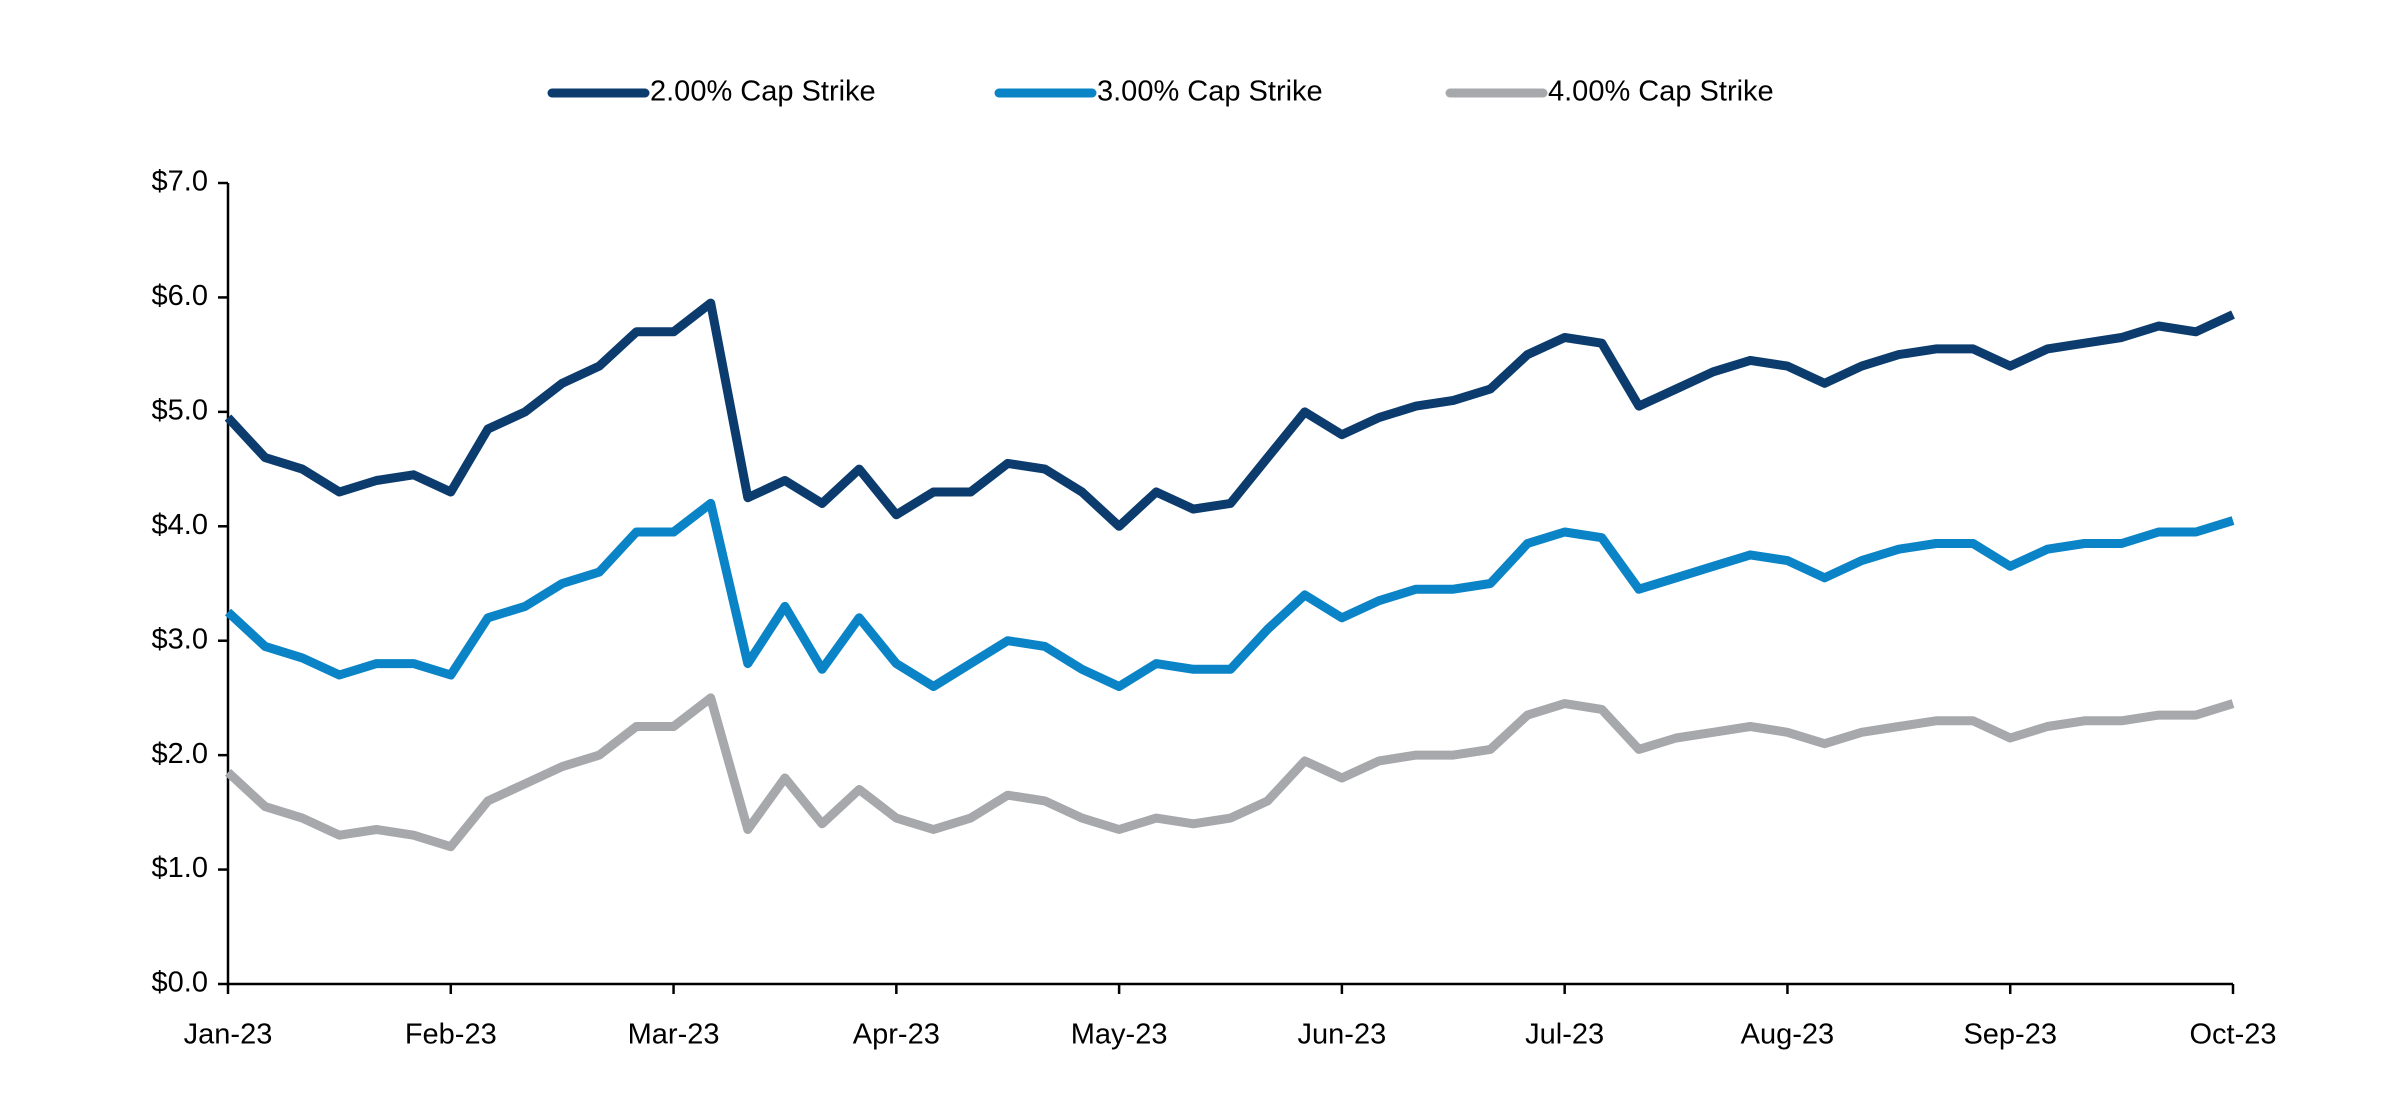 This screenshot has height=1099, width=2400. Describe the element at coordinates (180, 754) in the screenshot. I see `y-tick-label: $2.0` at that location.